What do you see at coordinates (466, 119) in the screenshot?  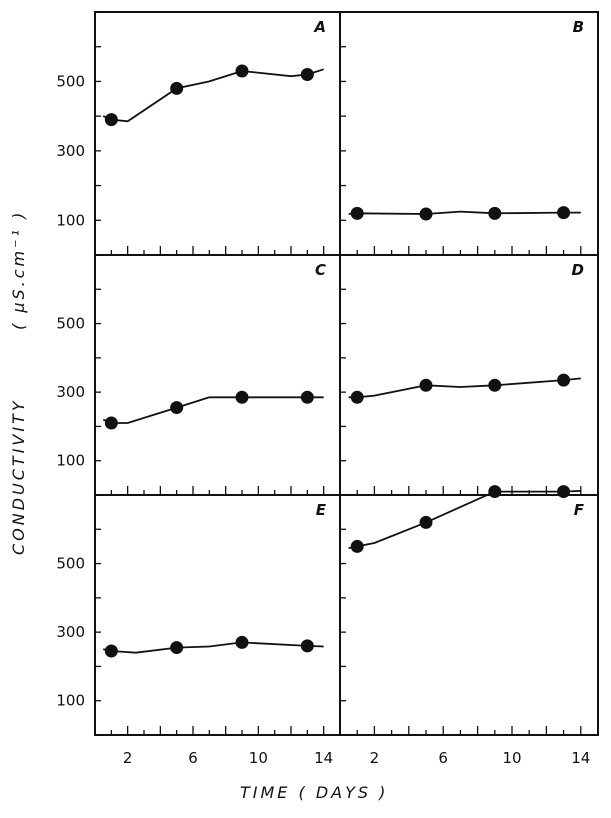 I see `panel-b: B` at bounding box center [466, 119].